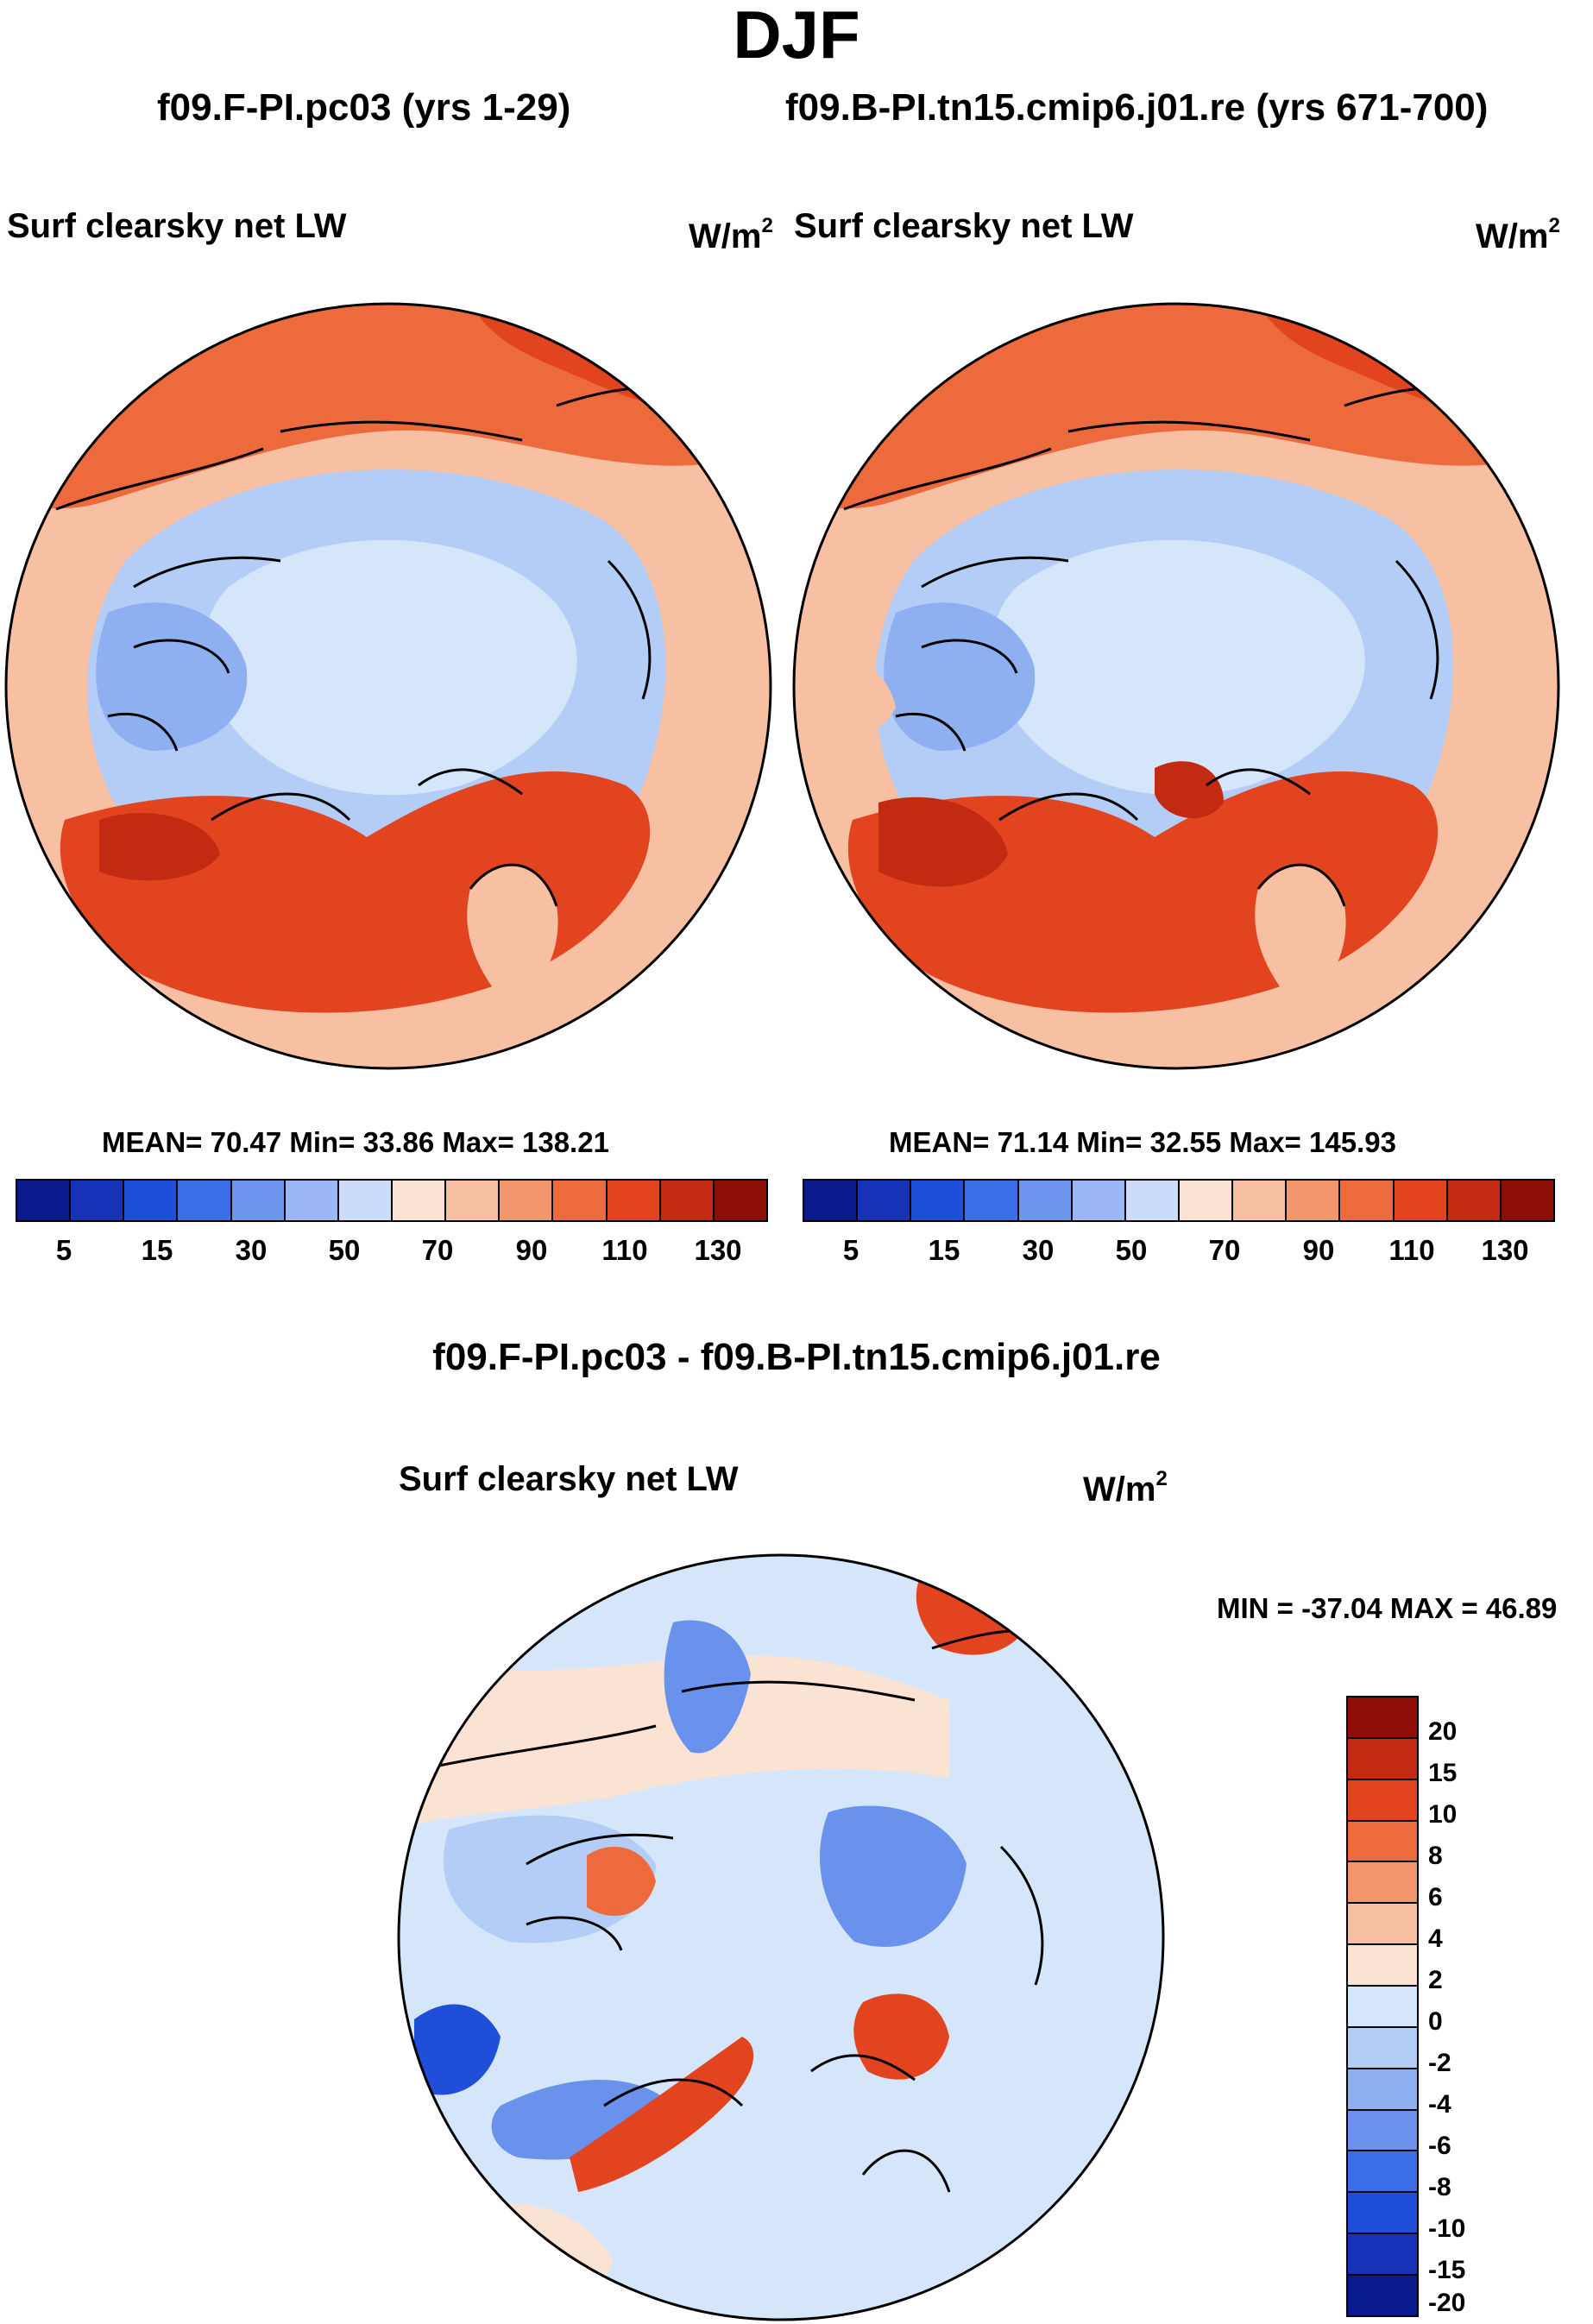  What do you see at coordinates (1447, 2270) in the screenshot?
I see `diff-colorbar-tick: -15` at bounding box center [1447, 2270].